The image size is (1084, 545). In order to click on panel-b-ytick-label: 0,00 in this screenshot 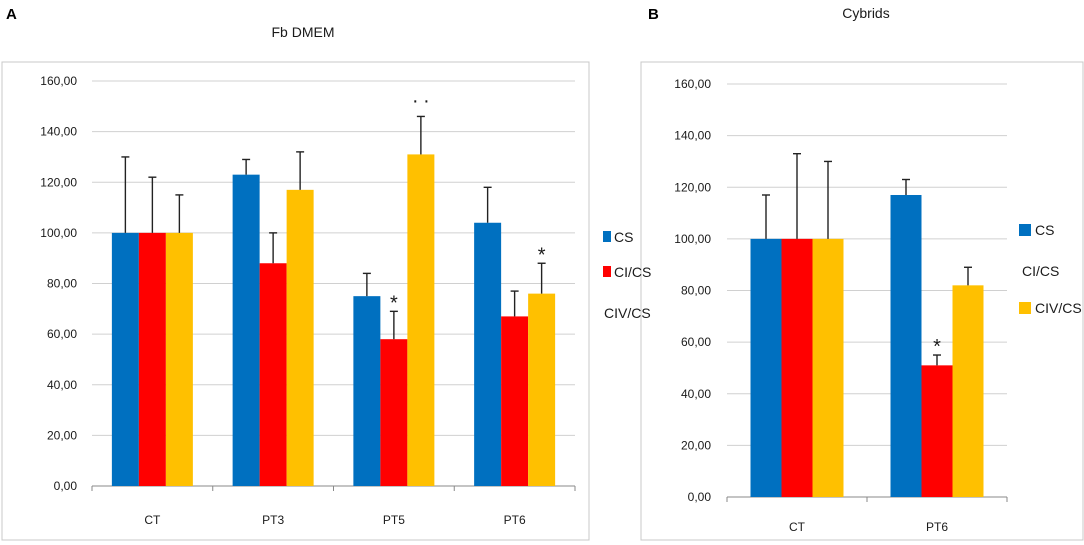, I will do `click(700, 497)`.